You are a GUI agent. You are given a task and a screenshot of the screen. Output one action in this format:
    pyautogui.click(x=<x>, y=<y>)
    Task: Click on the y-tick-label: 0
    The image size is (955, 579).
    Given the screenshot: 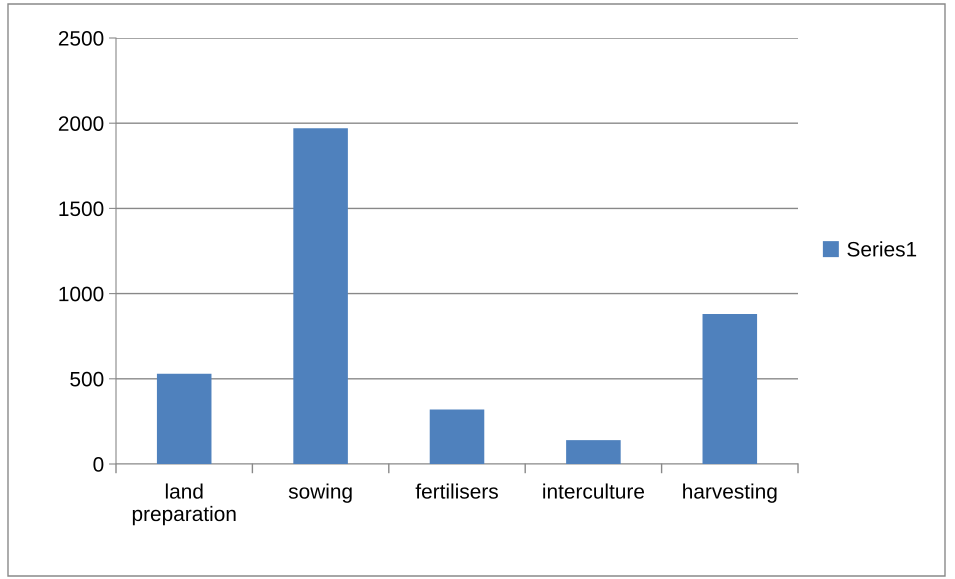 What is the action you would take?
    pyautogui.click(x=98, y=464)
    